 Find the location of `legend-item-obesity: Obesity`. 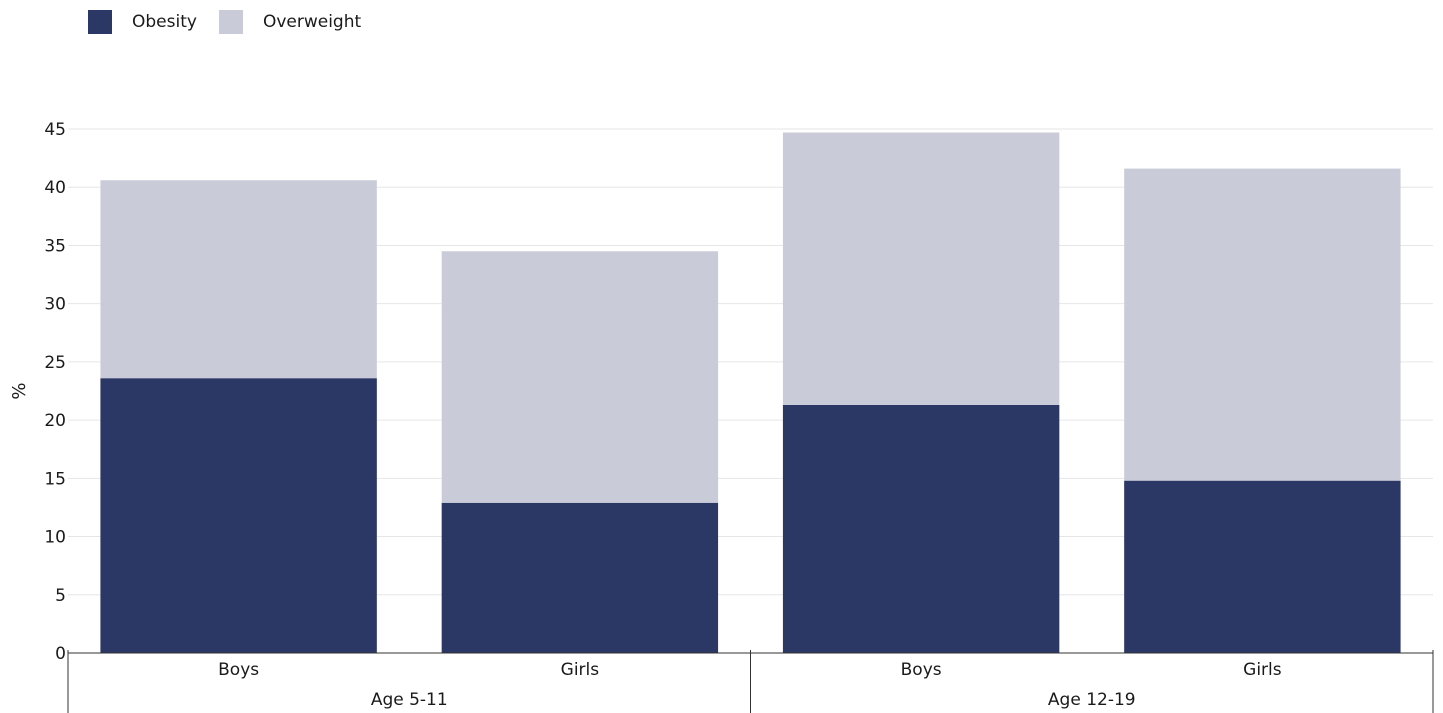

legend-item-obesity: Obesity is located at coordinates (142, 22).